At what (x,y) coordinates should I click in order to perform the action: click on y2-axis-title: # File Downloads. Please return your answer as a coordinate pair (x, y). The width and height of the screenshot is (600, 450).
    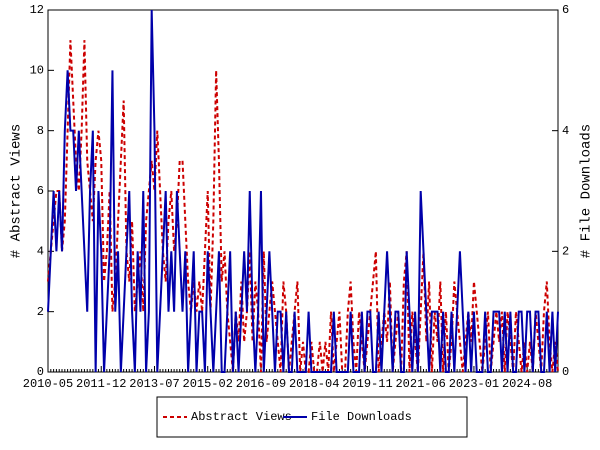
    Looking at the image, I should click on (587, 191).